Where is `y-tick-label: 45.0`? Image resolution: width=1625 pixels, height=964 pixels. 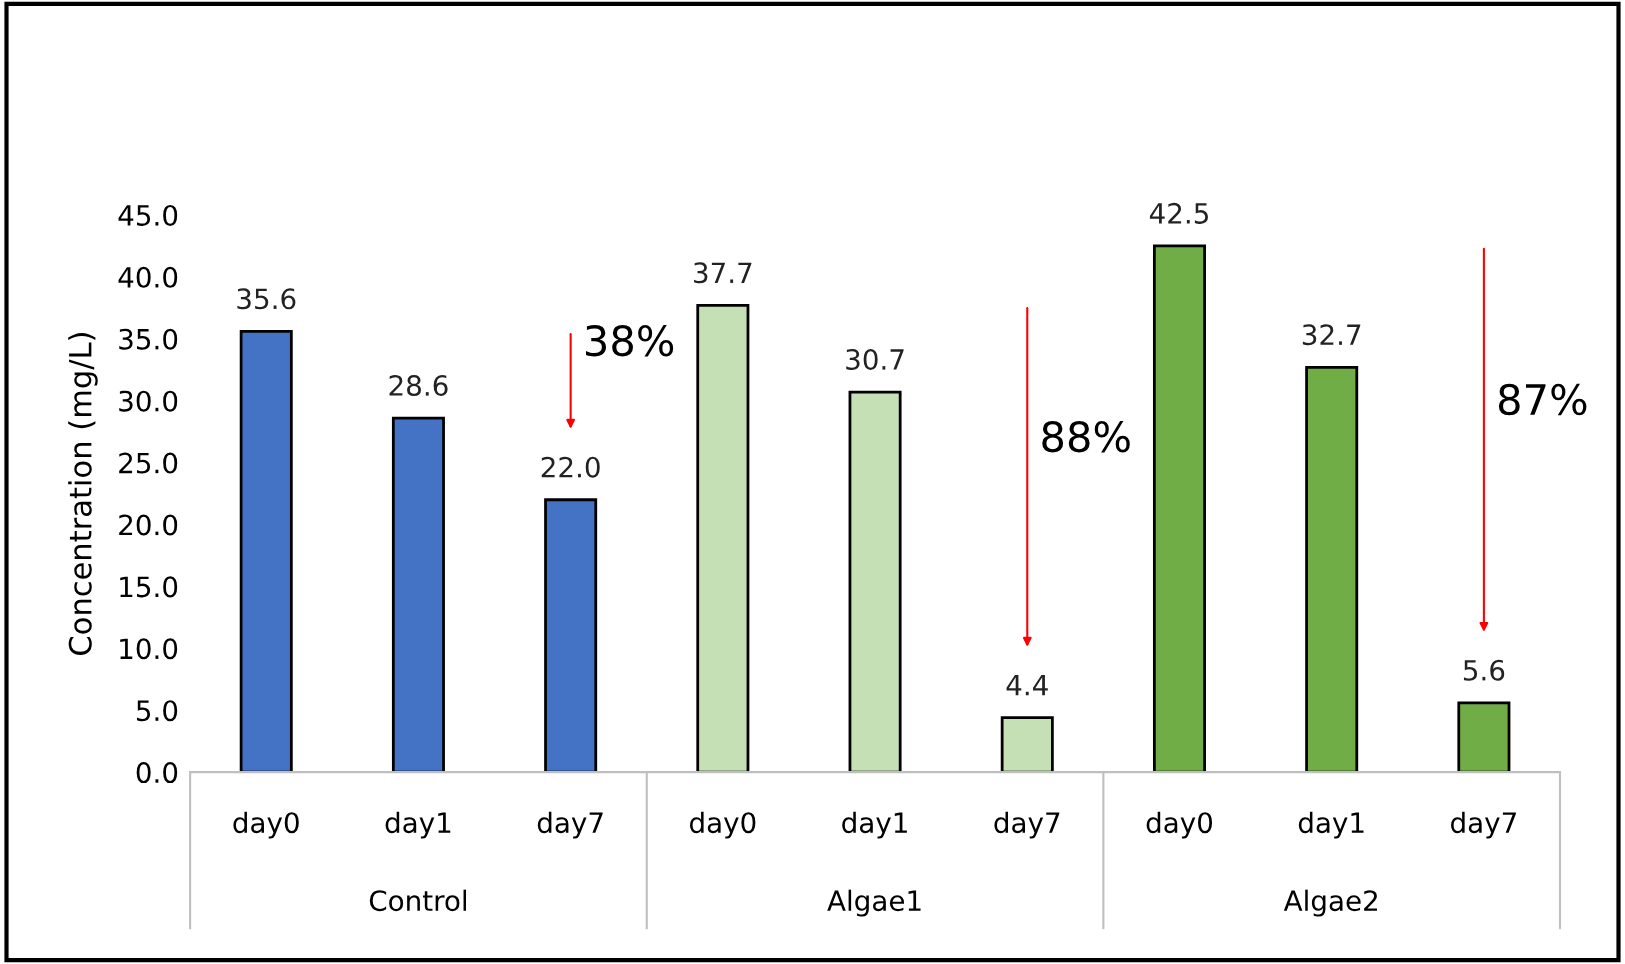
y-tick-label: 45.0 is located at coordinates (148, 215).